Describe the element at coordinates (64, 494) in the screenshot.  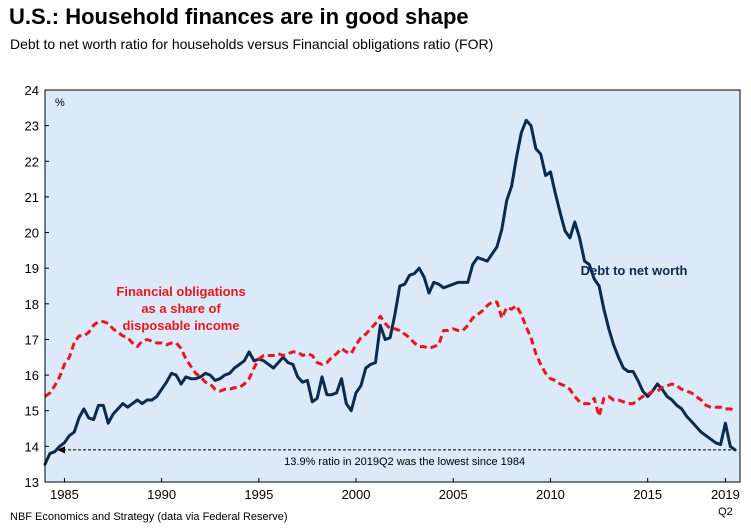
I see `x-tick-label-1985: 1985` at that location.